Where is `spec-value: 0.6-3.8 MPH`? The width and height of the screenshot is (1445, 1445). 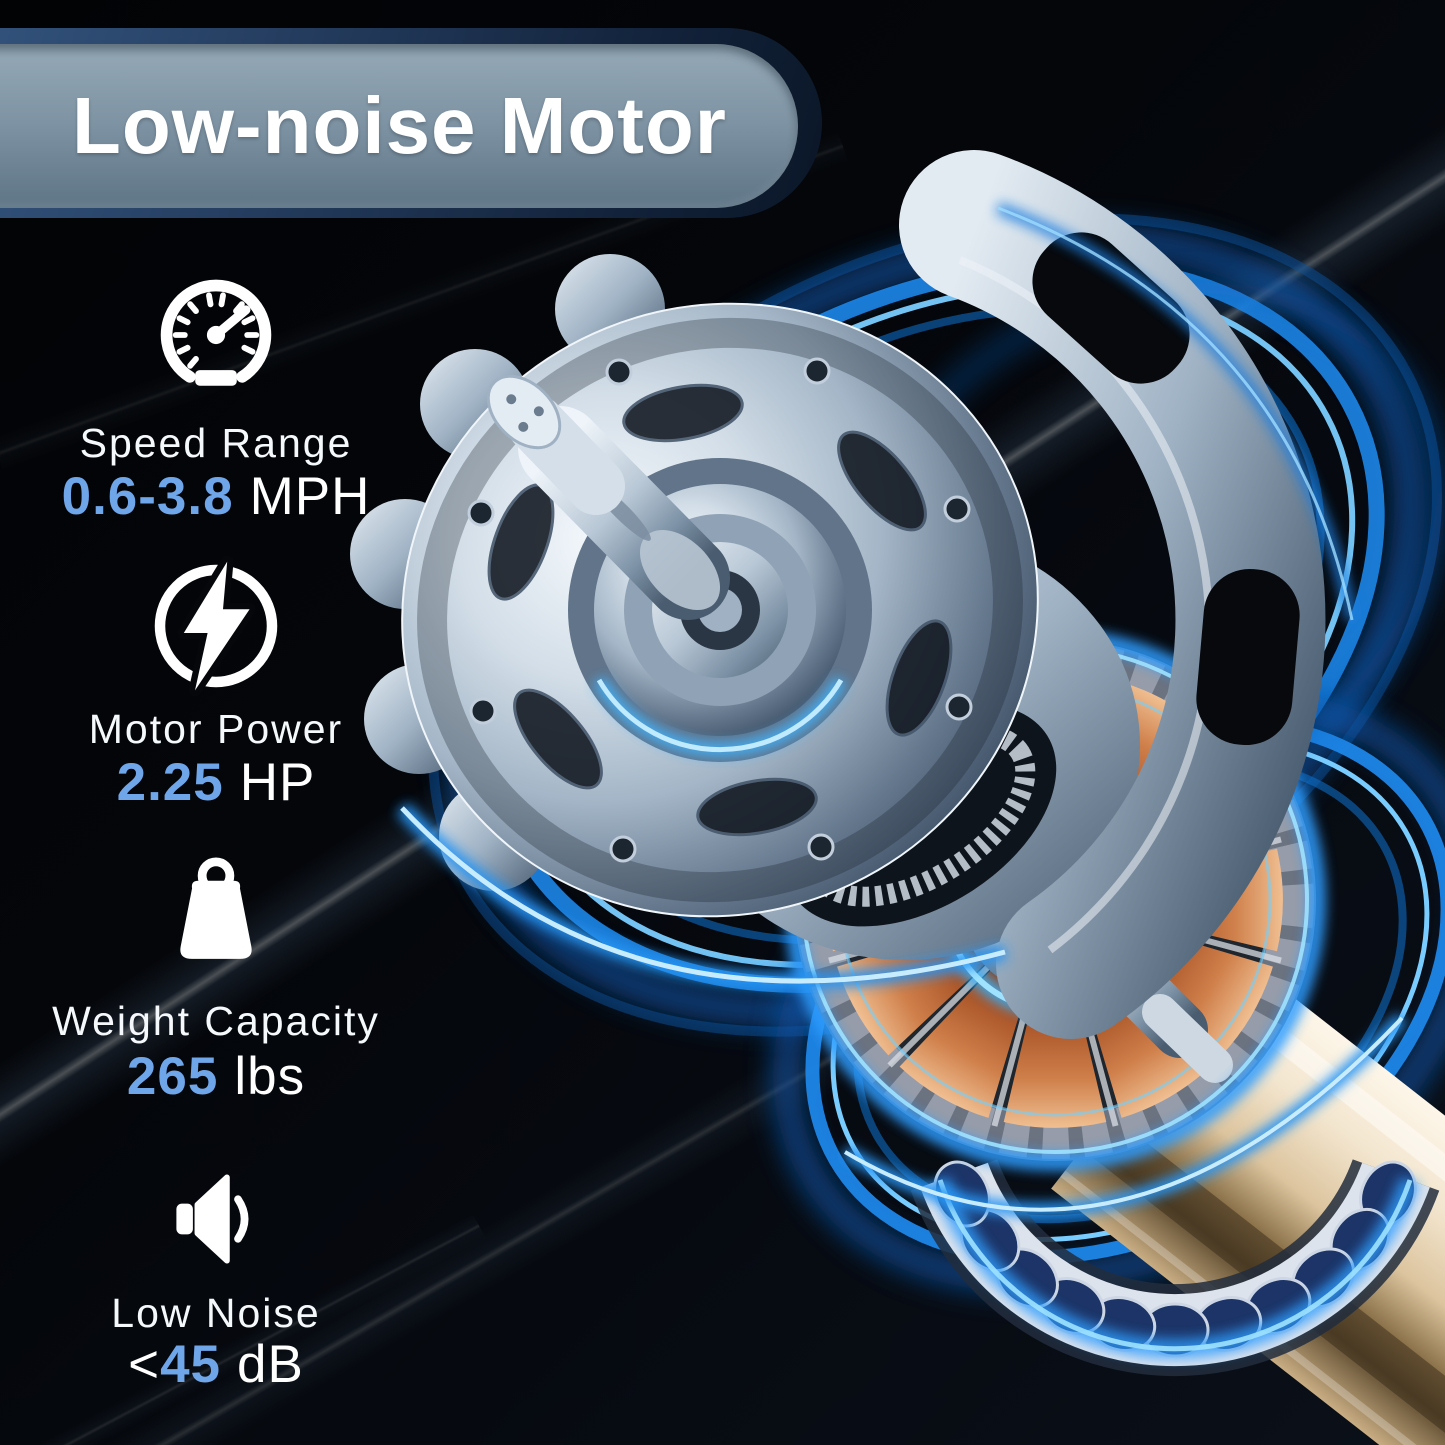
spec-value: 0.6-3.8 MPH is located at coordinates (216, 496).